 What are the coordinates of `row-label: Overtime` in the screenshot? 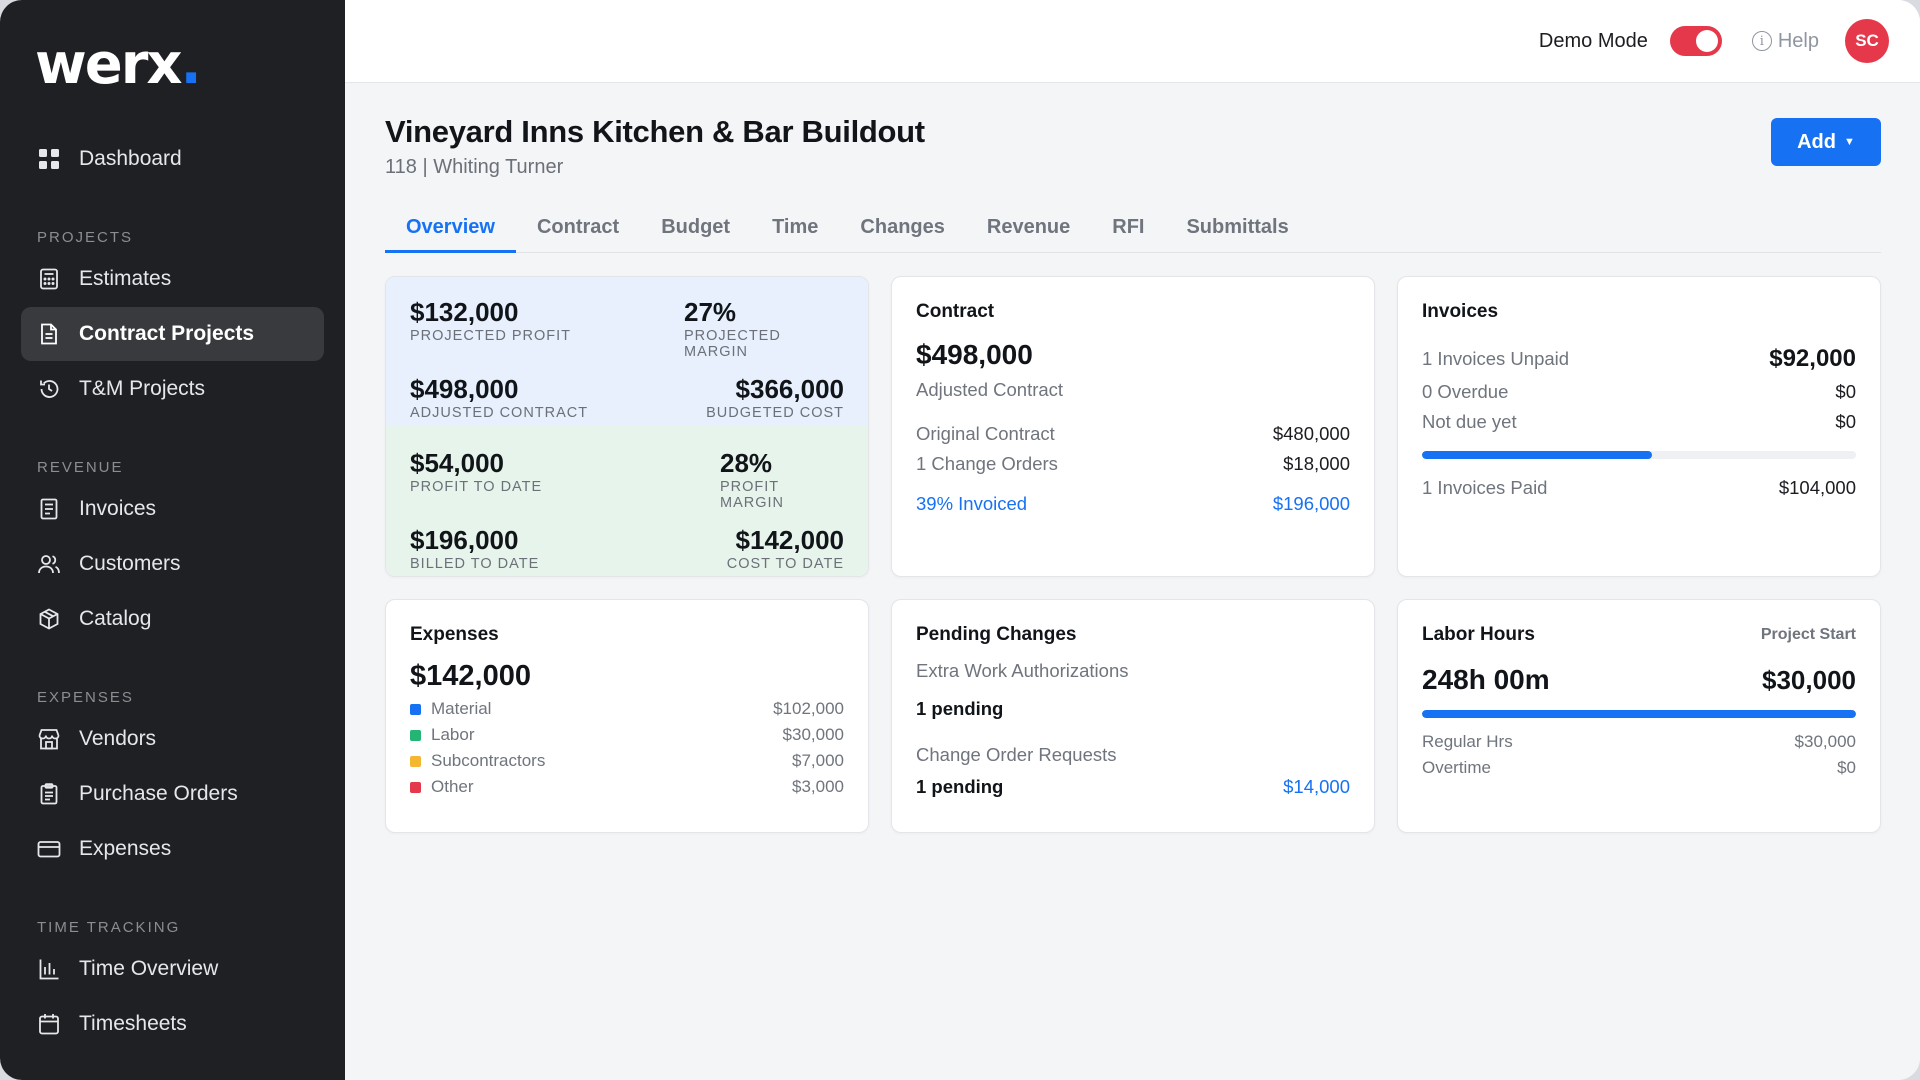 It's located at (1456, 767).